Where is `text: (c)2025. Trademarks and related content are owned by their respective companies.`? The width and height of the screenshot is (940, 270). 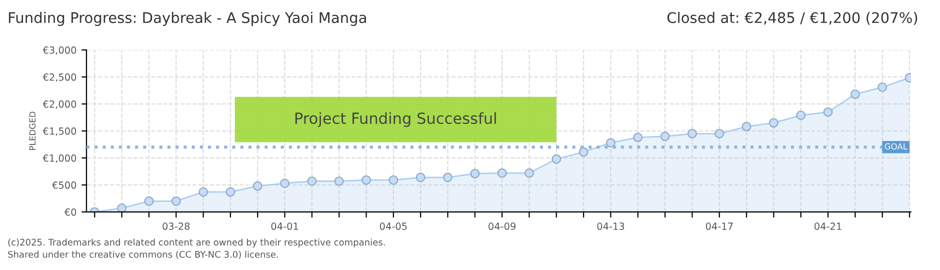
text: (c)2025. Trademarks and related content are owned by their respective companies. is located at coordinates (196, 243).